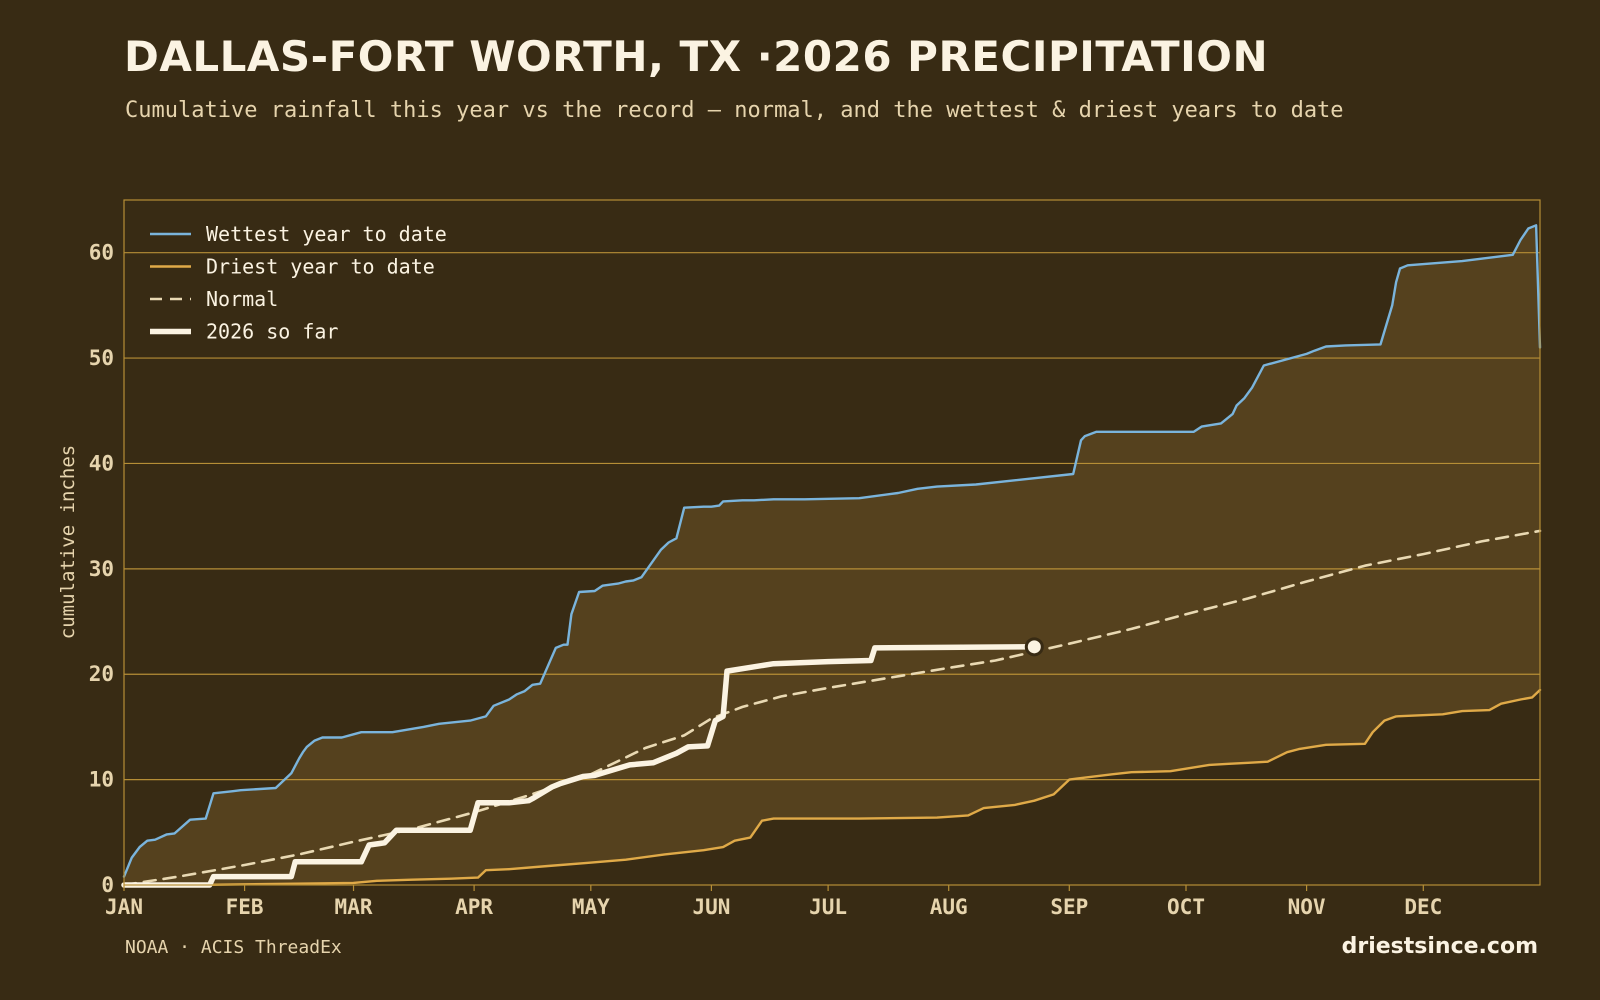 The width and height of the screenshot is (1600, 1000). Describe the element at coordinates (101, 358) in the screenshot. I see `y-tick-label: 50` at that location.